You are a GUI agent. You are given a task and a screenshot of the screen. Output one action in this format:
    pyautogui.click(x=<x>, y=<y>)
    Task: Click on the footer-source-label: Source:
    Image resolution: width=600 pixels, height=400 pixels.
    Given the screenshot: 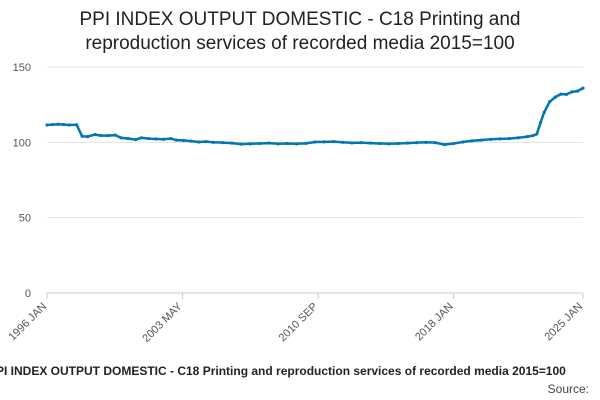 What is the action you would take?
    pyautogui.click(x=568, y=389)
    